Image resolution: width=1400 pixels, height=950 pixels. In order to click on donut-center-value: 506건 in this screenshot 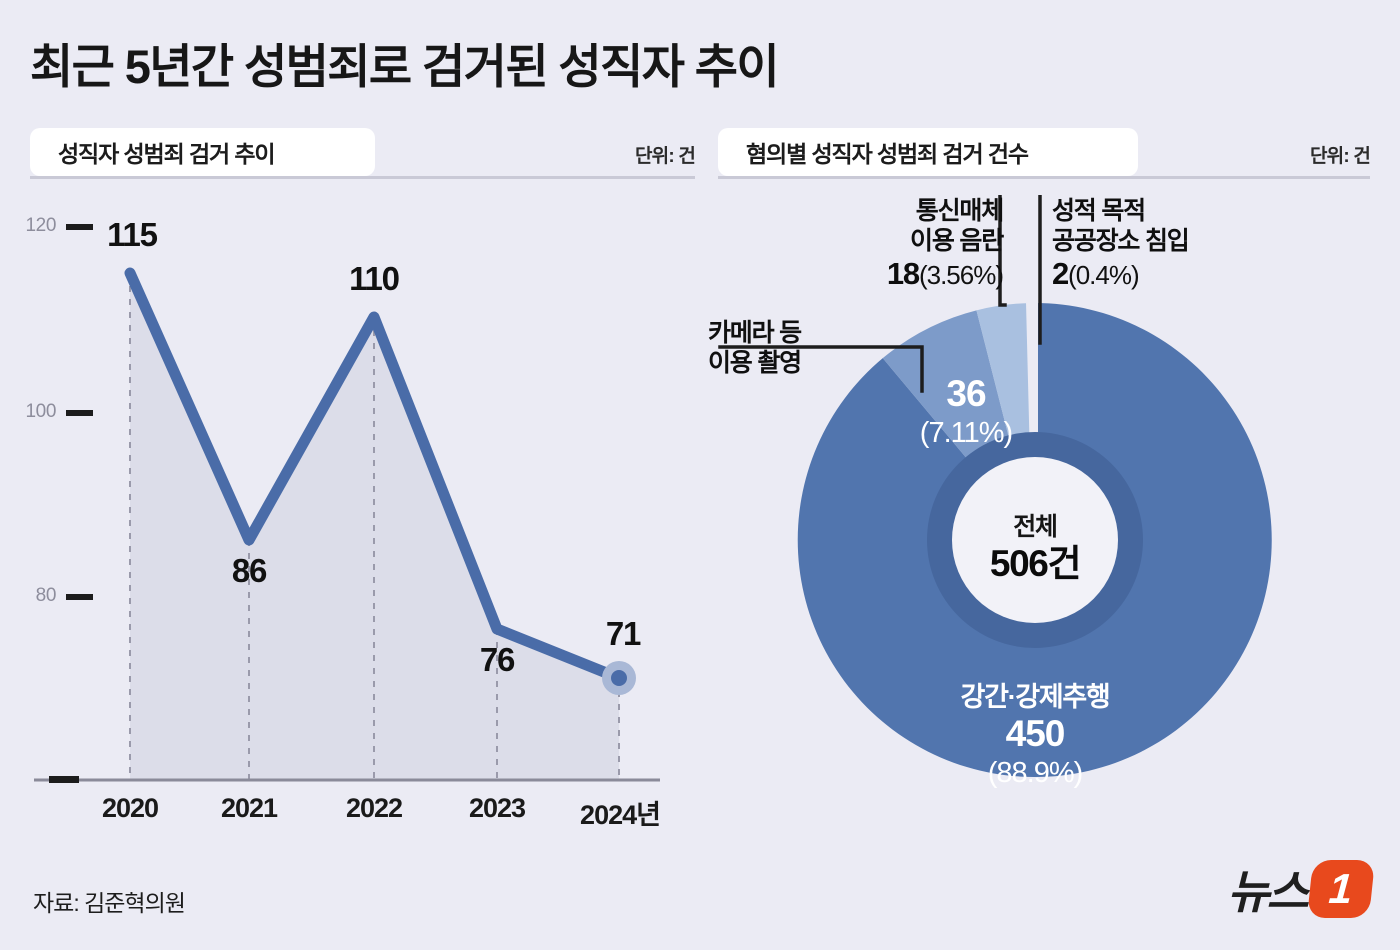, I will do `click(1035, 563)`.